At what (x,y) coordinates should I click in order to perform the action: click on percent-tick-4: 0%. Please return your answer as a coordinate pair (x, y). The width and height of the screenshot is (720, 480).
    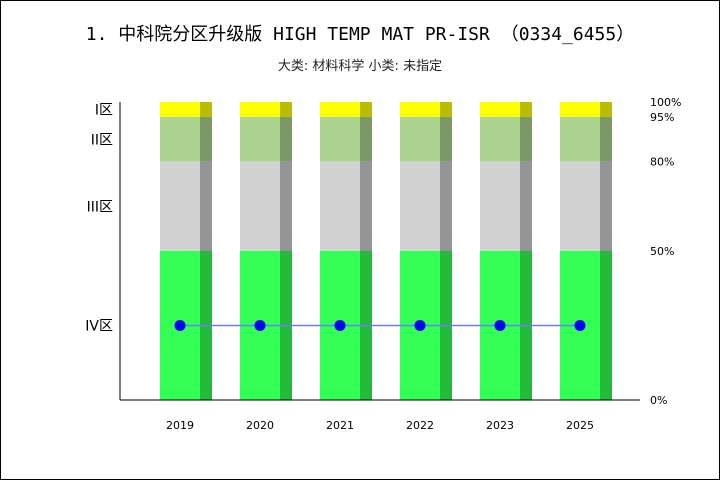
    Looking at the image, I should click on (658, 400).